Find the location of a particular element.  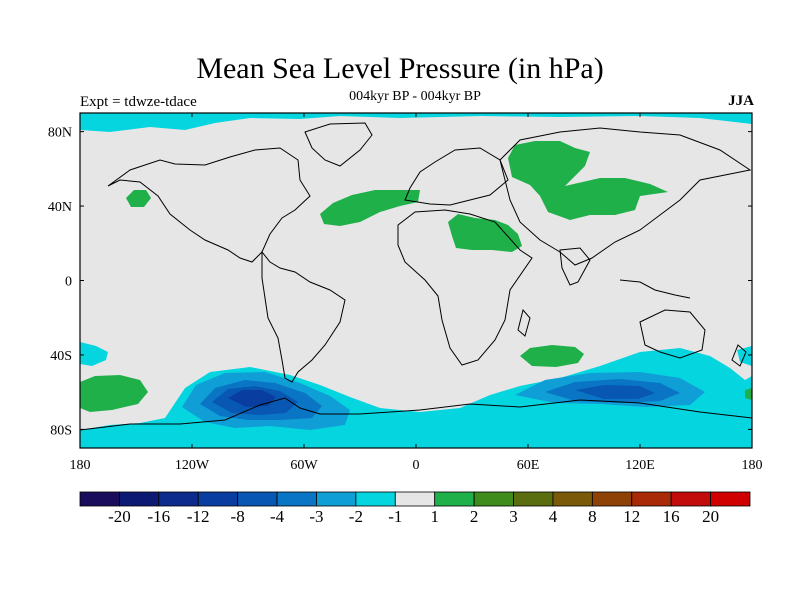

season-label: JJA is located at coordinates (741, 101).